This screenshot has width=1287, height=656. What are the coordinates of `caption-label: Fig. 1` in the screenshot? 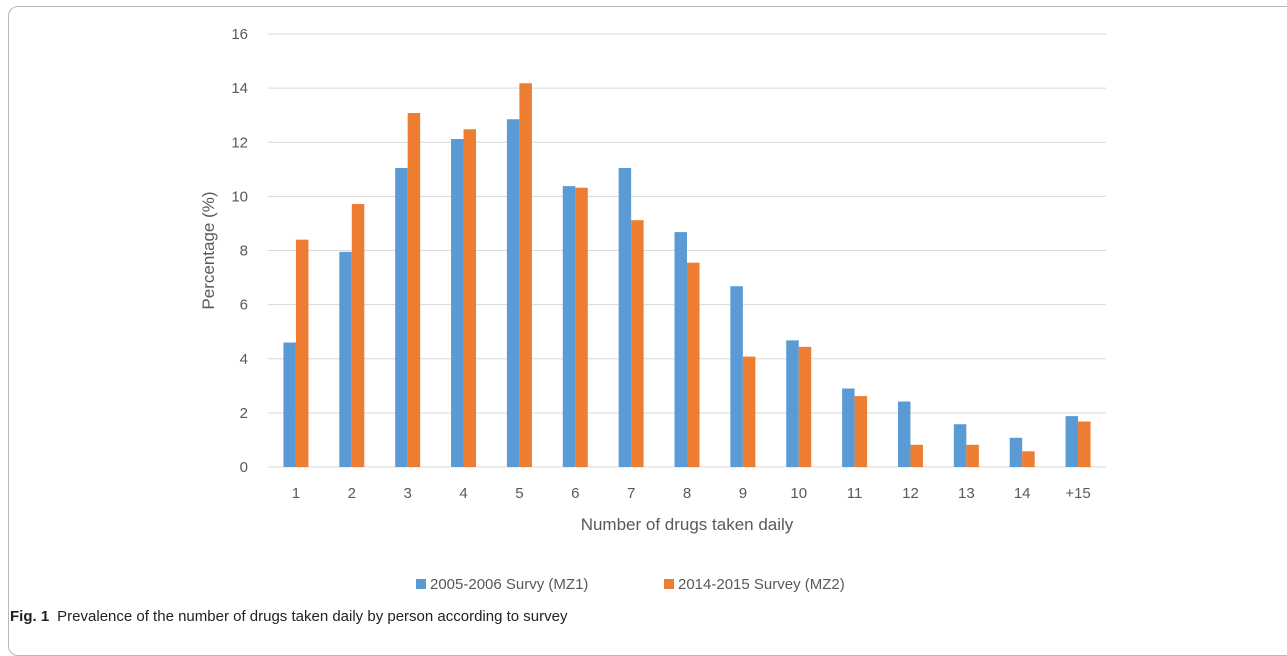 It's located at (30, 616).